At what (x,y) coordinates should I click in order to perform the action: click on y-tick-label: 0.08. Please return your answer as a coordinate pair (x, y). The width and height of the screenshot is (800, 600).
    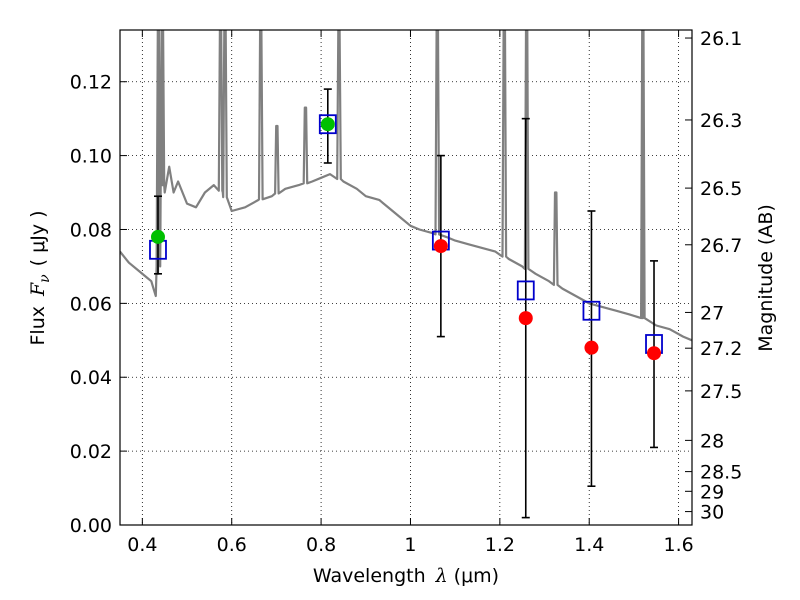
    Looking at the image, I should click on (91, 230).